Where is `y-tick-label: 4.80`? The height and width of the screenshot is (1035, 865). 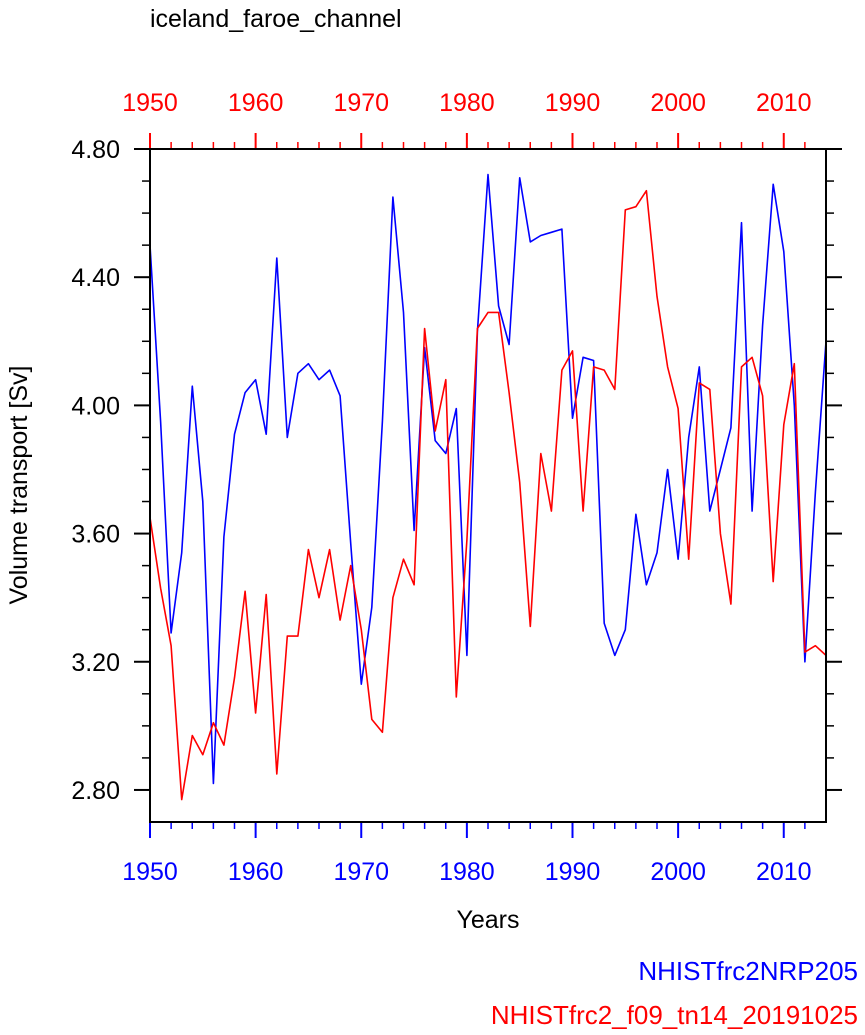 y-tick-label: 4.80 is located at coordinates (95, 150).